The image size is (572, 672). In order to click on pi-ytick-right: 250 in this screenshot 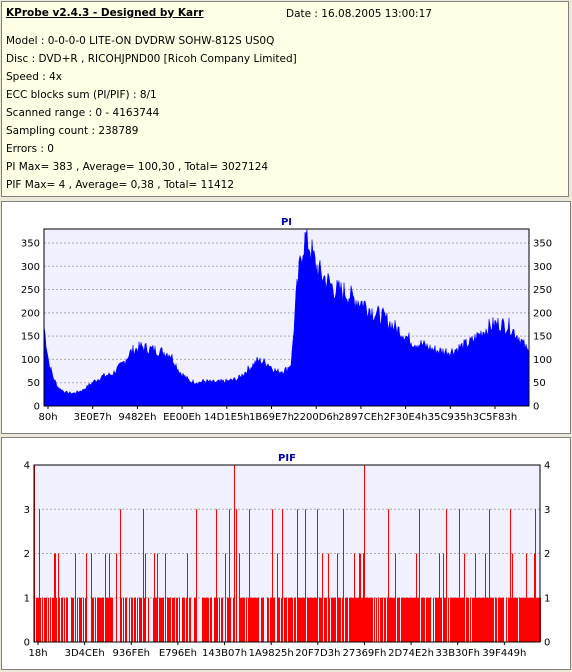, I will do `click(542, 290)`.